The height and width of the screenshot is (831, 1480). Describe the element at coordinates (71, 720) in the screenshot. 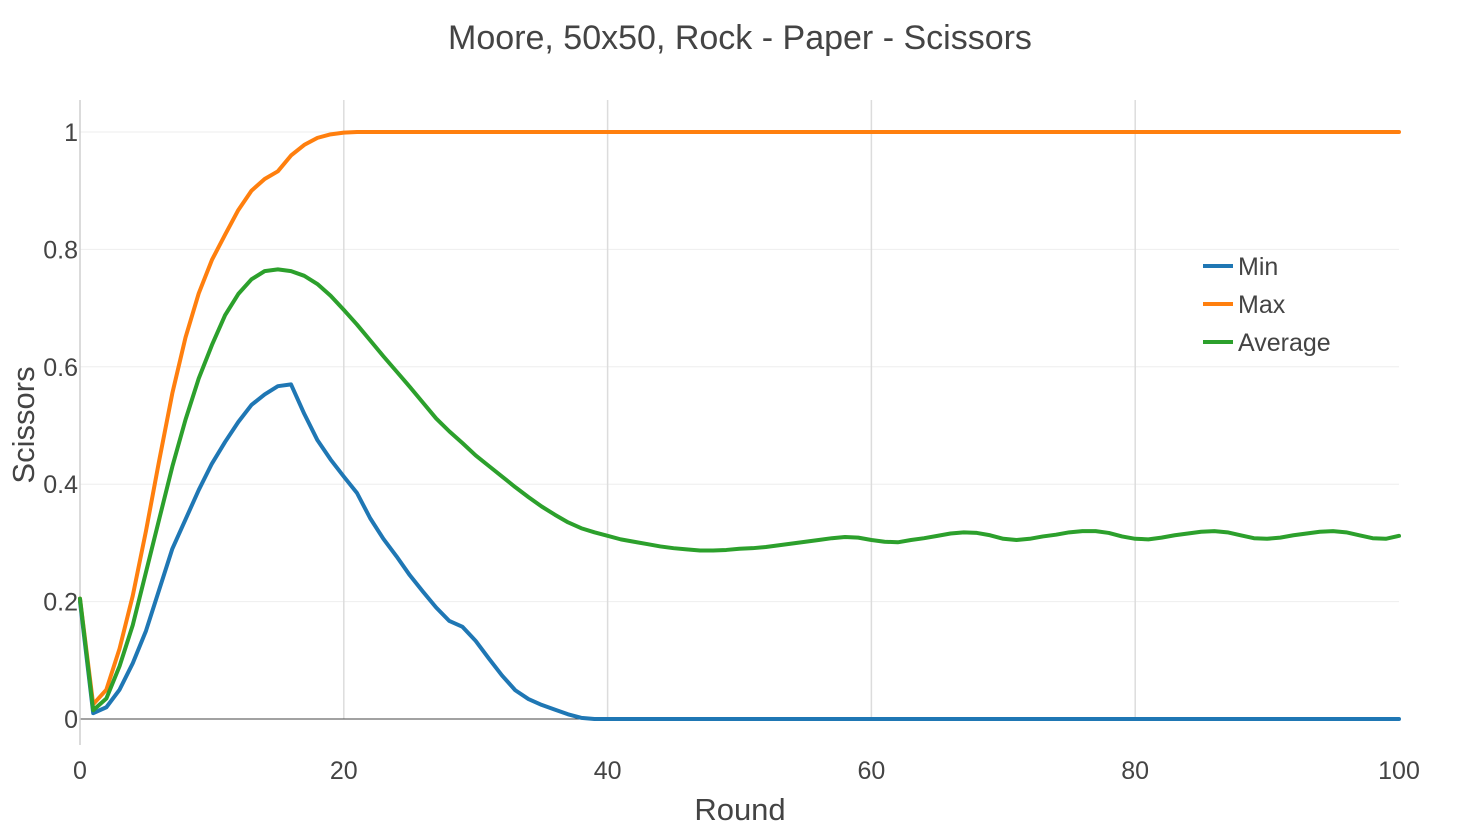

I see `y-tick-label: 0` at that location.